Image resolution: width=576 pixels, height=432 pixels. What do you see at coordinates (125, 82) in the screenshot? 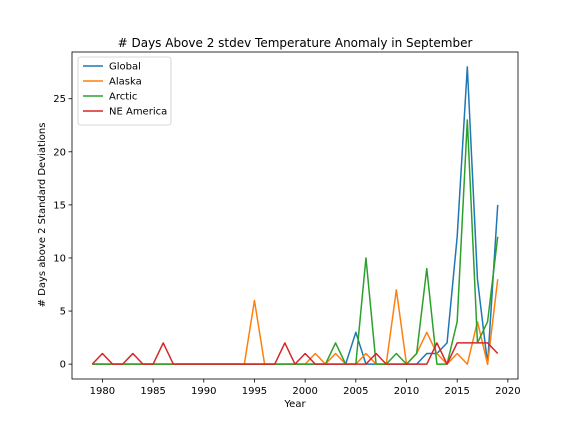
I see `legend-label-alaska: Alaska` at bounding box center [125, 82].